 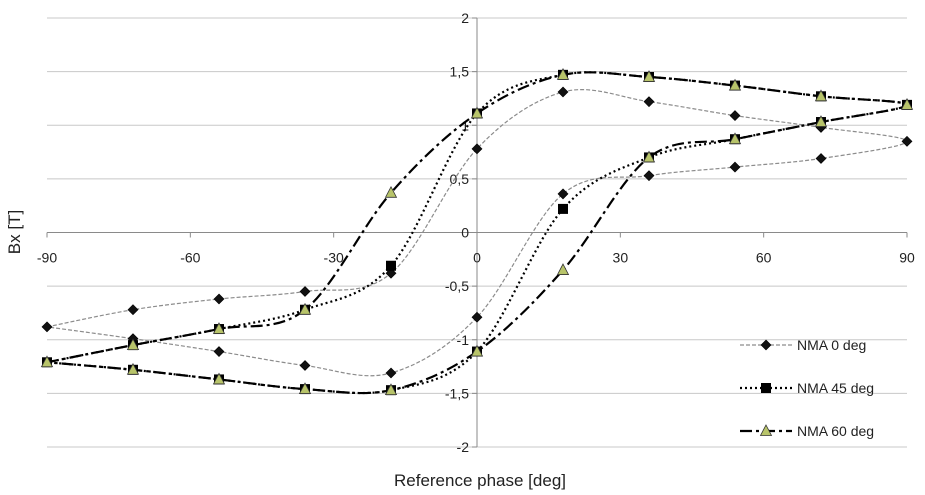 I want to click on x-tick-label: 90, so click(x=907, y=258).